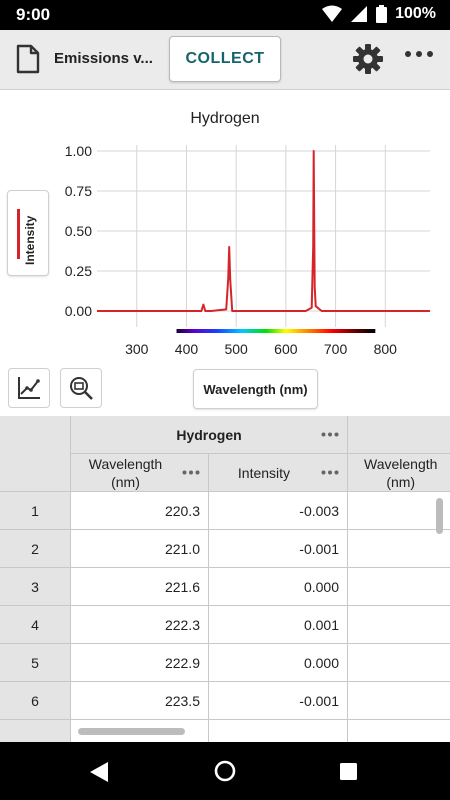 The image size is (450, 800). I want to click on zoom-button, so click(81, 388).